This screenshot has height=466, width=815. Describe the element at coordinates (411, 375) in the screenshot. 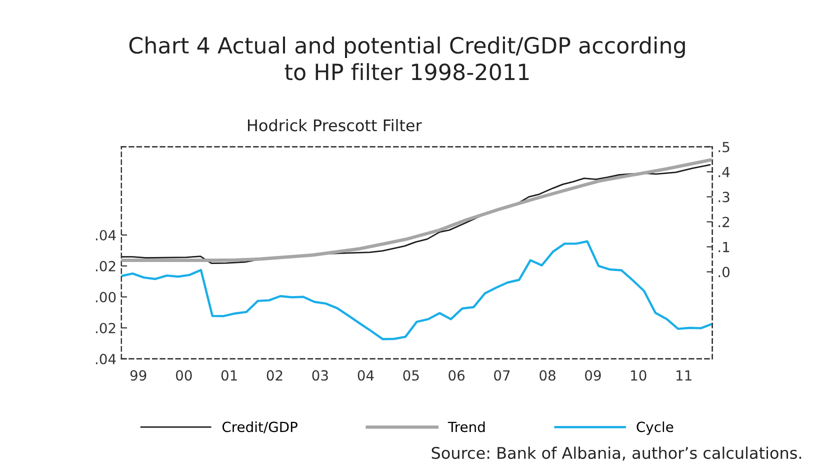

I see `x-tick-label: 05` at that location.